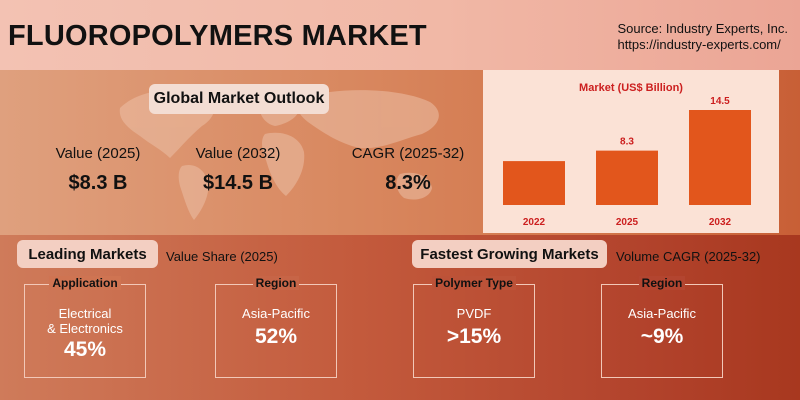  Describe the element at coordinates (217, 36) in the screenshot. I see `page-title: FLUOROPOLYMERS MARKET` at that location.